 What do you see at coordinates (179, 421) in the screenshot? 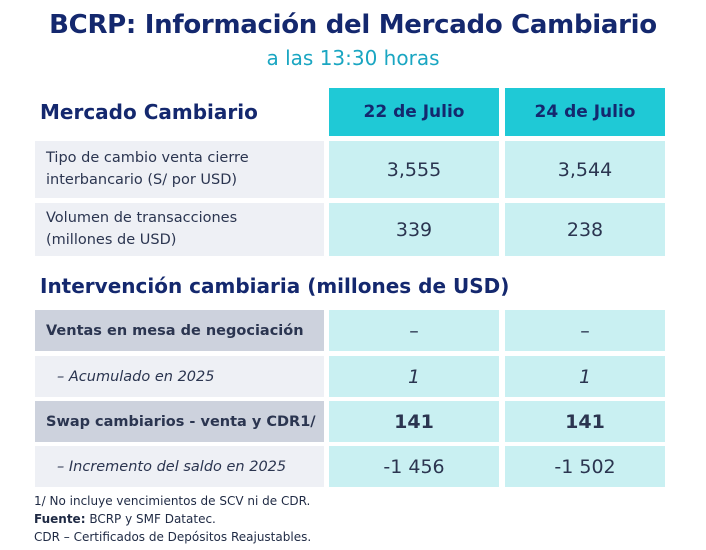
I see `intervention-row-swap-label: Swap cambiarios - venta y CDR1/` at bounding box center [179, 421].